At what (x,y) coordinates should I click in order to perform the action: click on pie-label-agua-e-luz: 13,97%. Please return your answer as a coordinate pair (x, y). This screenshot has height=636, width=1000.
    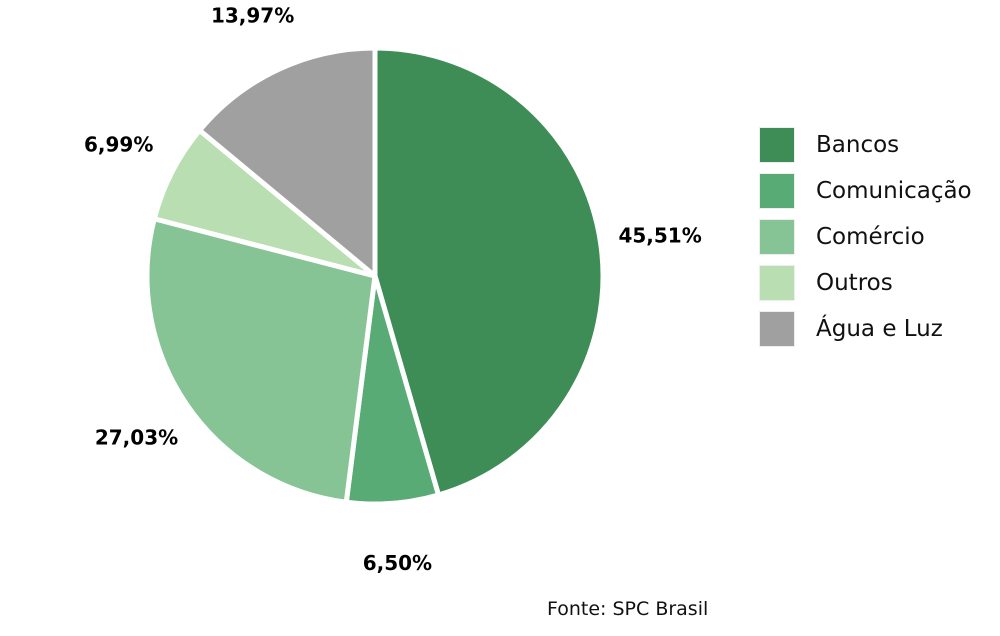
    Looking at the image, I should click on (252, 15).